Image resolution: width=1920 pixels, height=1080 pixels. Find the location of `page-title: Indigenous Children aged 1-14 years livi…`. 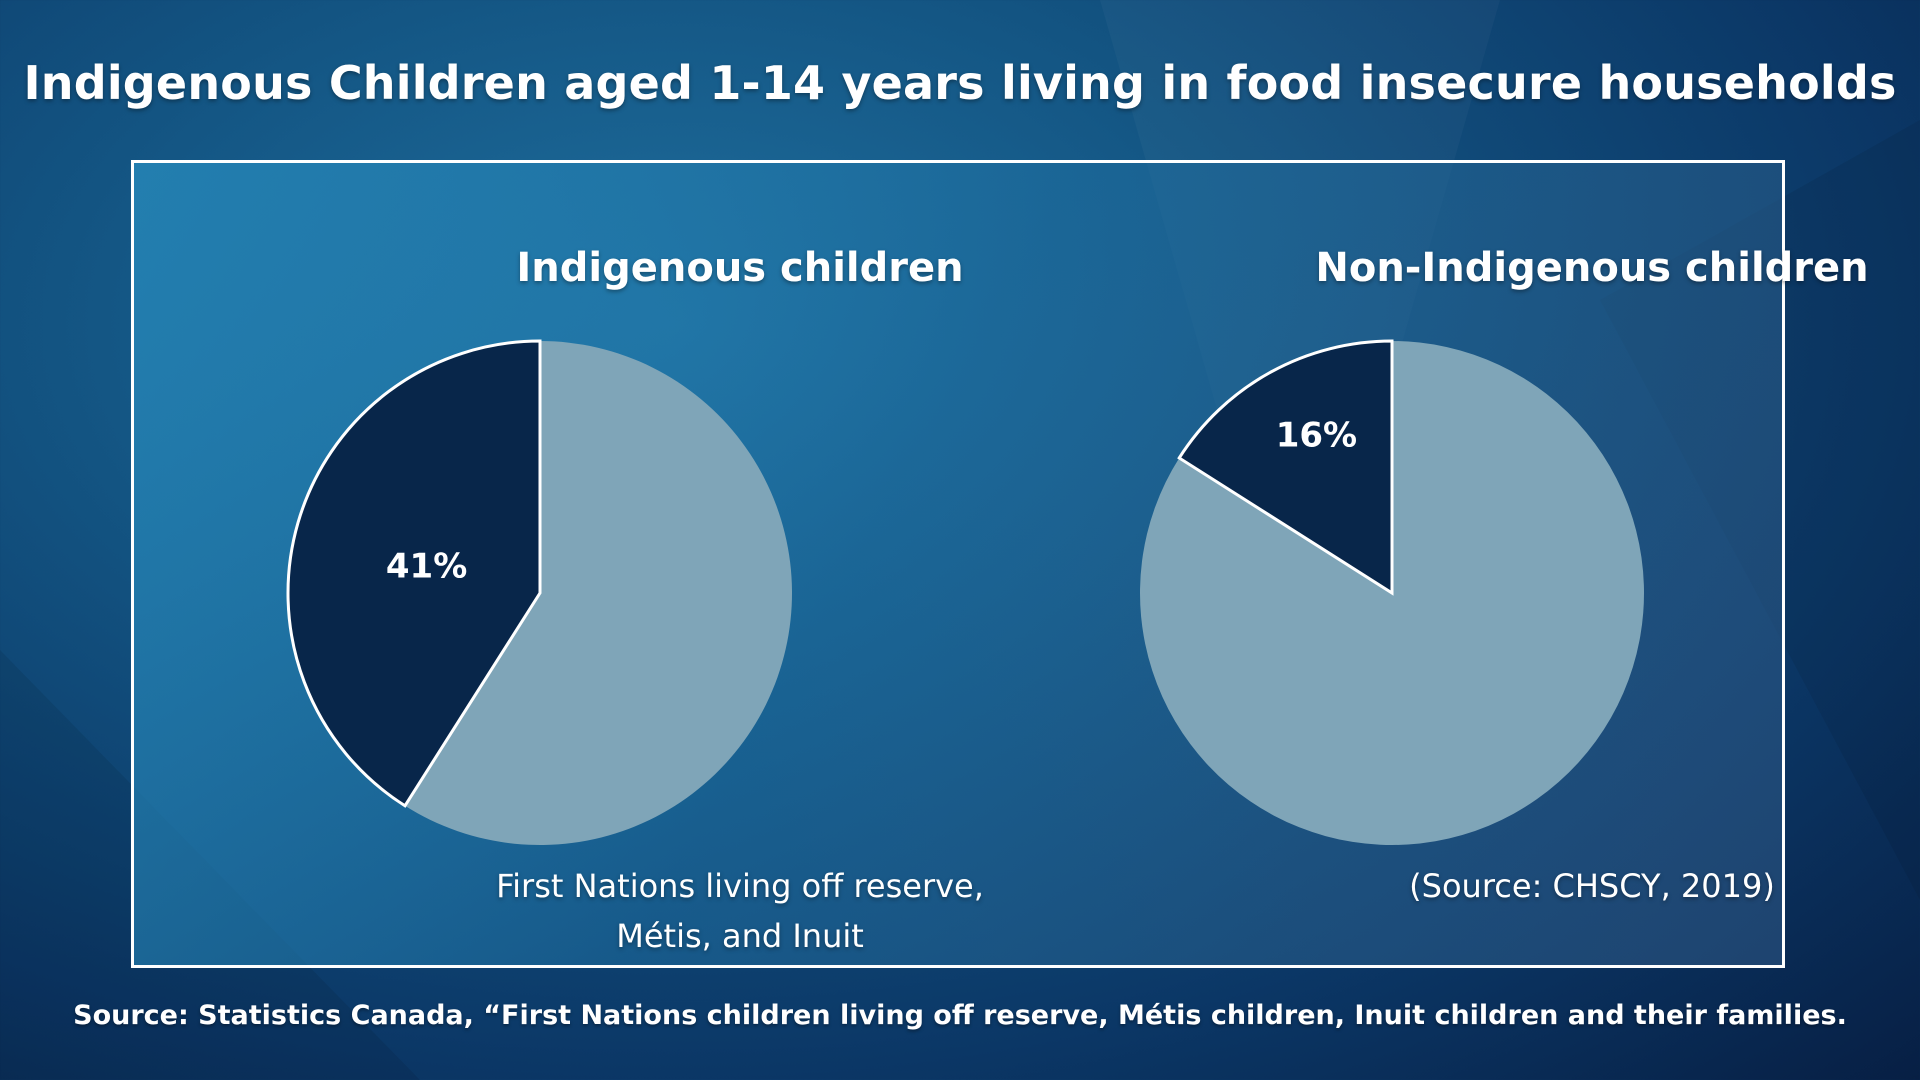

page-title: Indigenous Children aged 1-14 years livi… is located at coordinates (960, 83).